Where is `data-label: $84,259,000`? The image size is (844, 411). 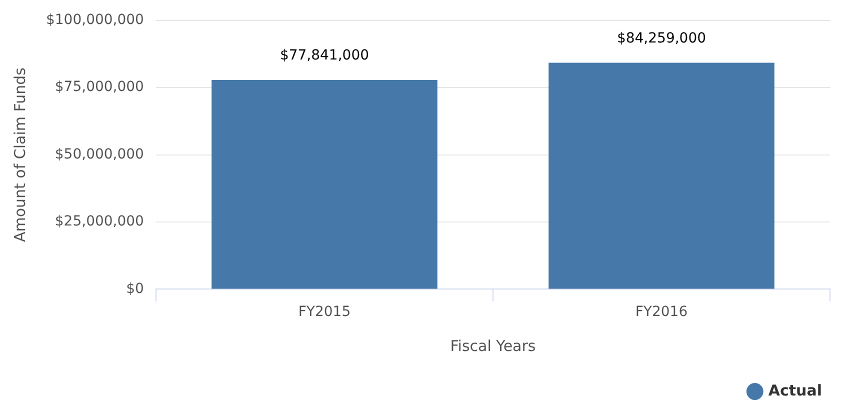 data-label: $84,259,000 is located at coordinates (661, 38).